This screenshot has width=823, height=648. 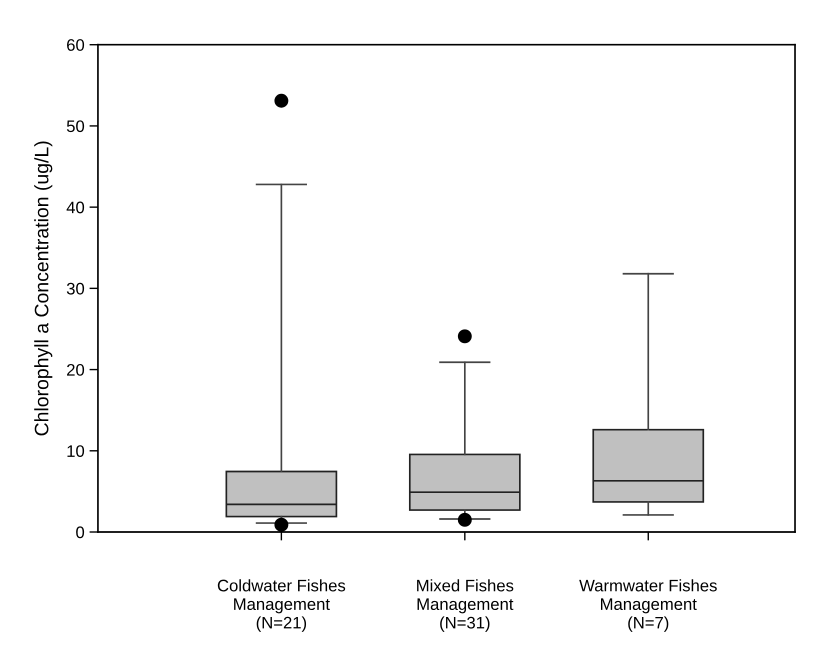 I want to click on y-tick-label: 30, so click(x=75, y=288).